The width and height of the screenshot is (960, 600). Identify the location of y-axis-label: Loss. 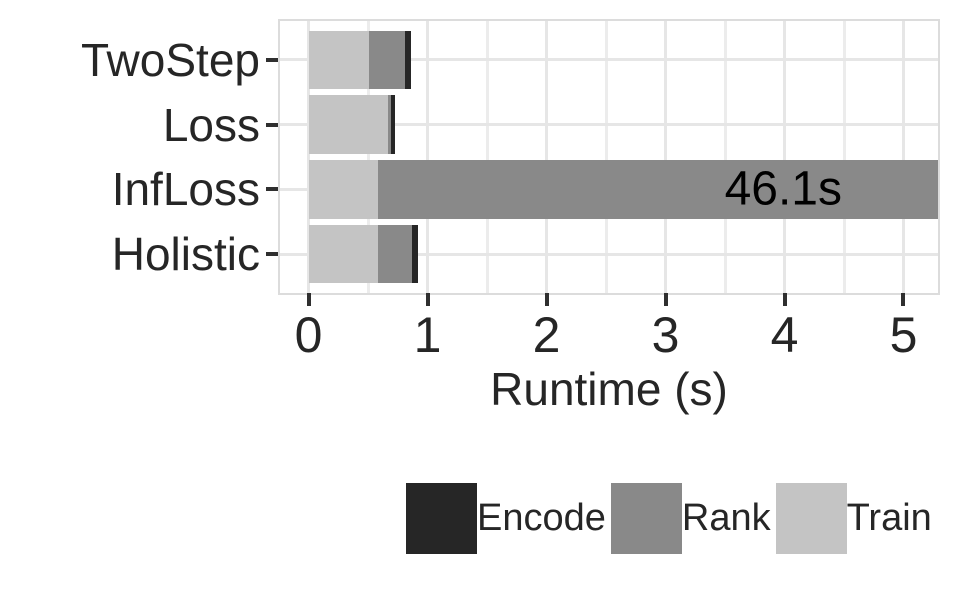
(211, 124).